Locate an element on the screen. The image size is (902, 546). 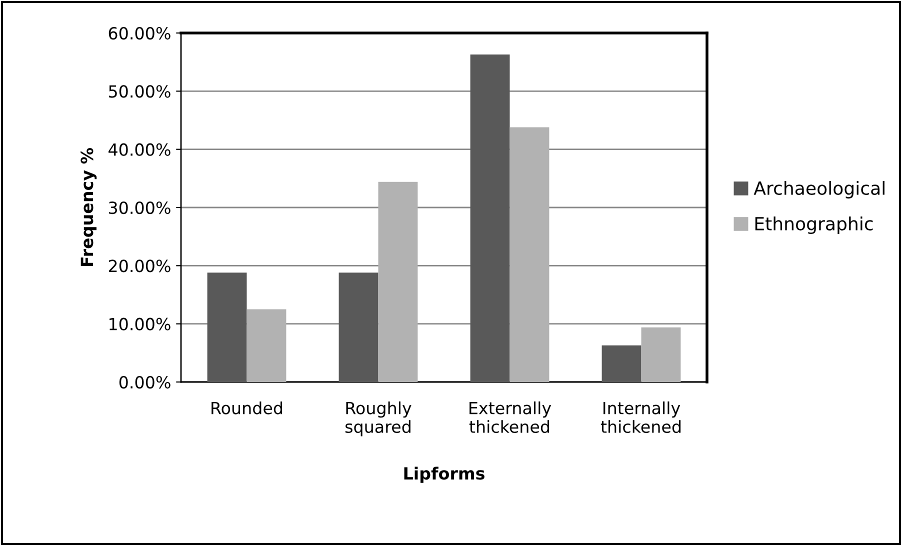
y-tick-label: 40.00% is located at coordinates (139, 149).